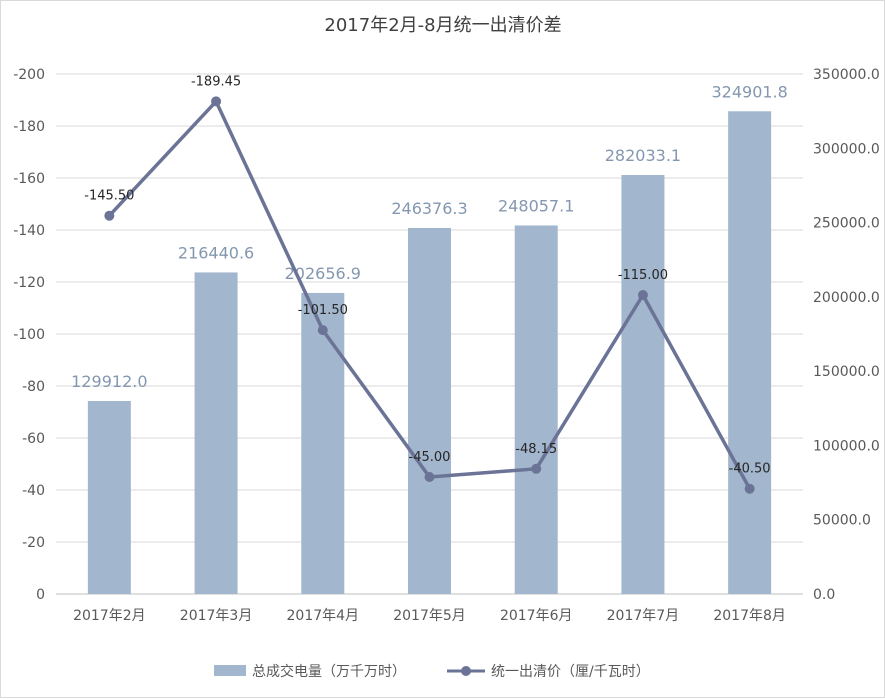 The height and width of the screenshot is (699, 885). I want to click on left-tick-label: 0, so click(40, 595).